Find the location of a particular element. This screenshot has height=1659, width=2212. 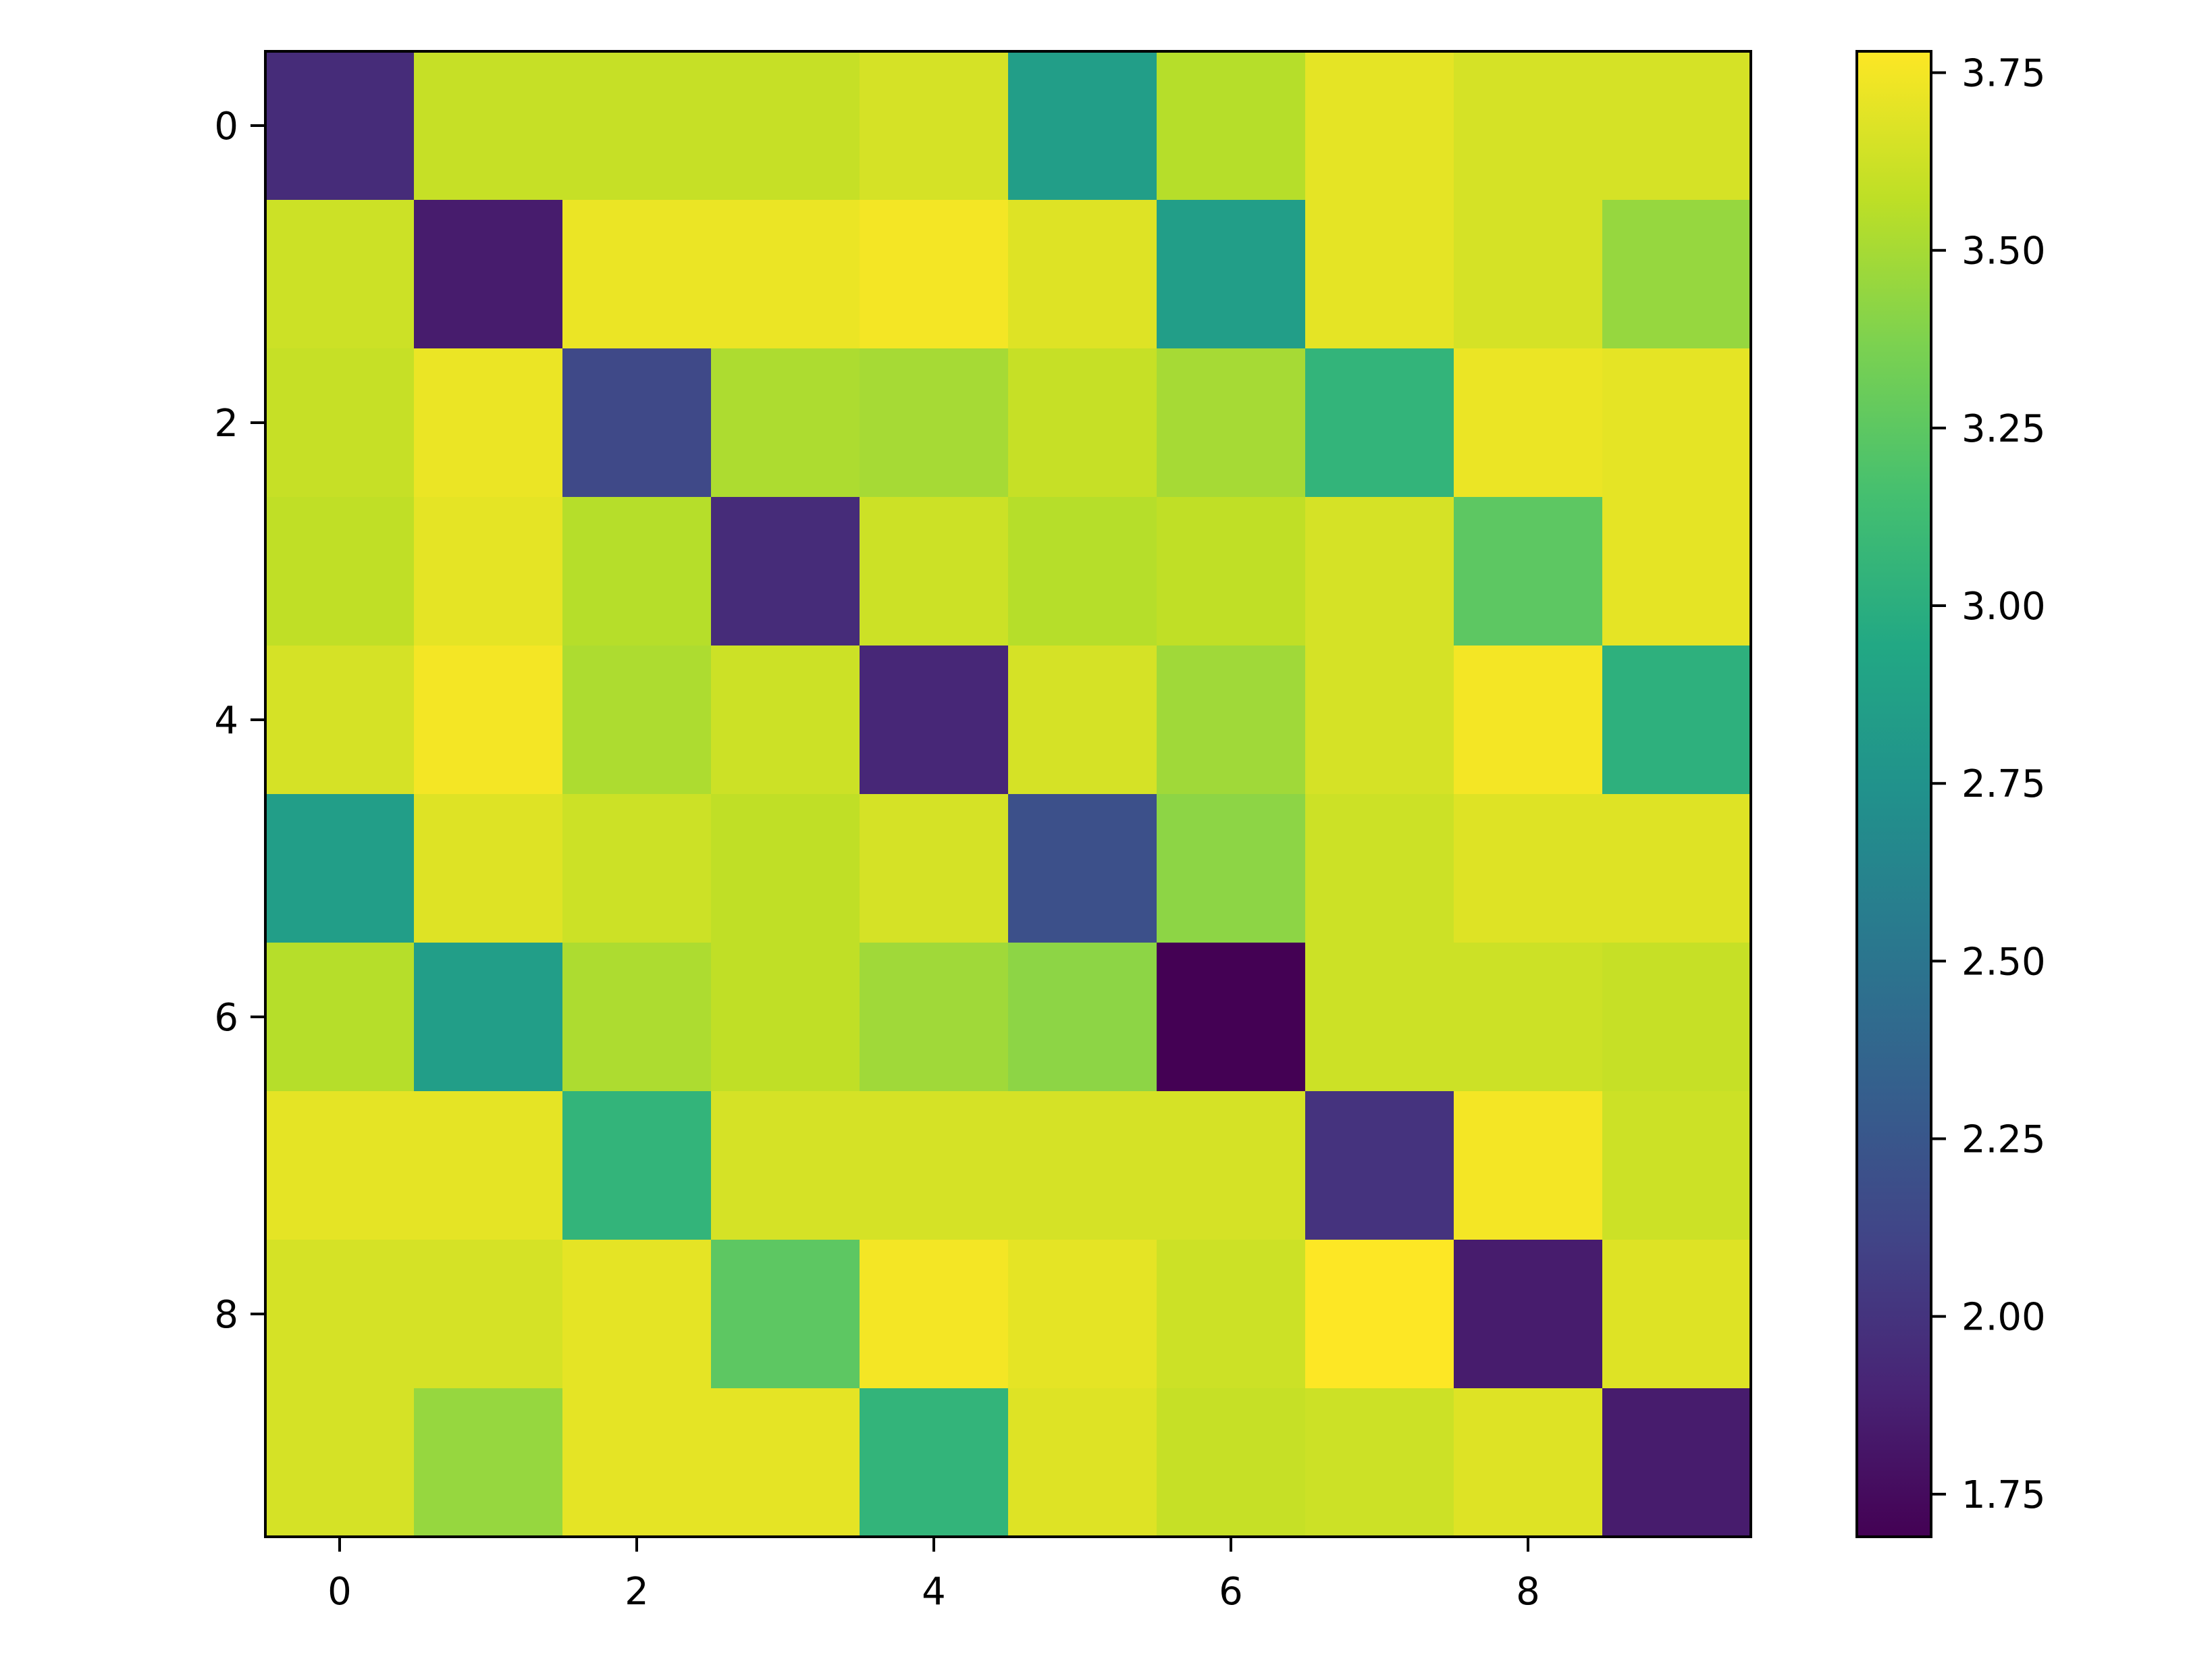

x-axis: 0 2 4 6 8 is located at coordinates (933, 1575).